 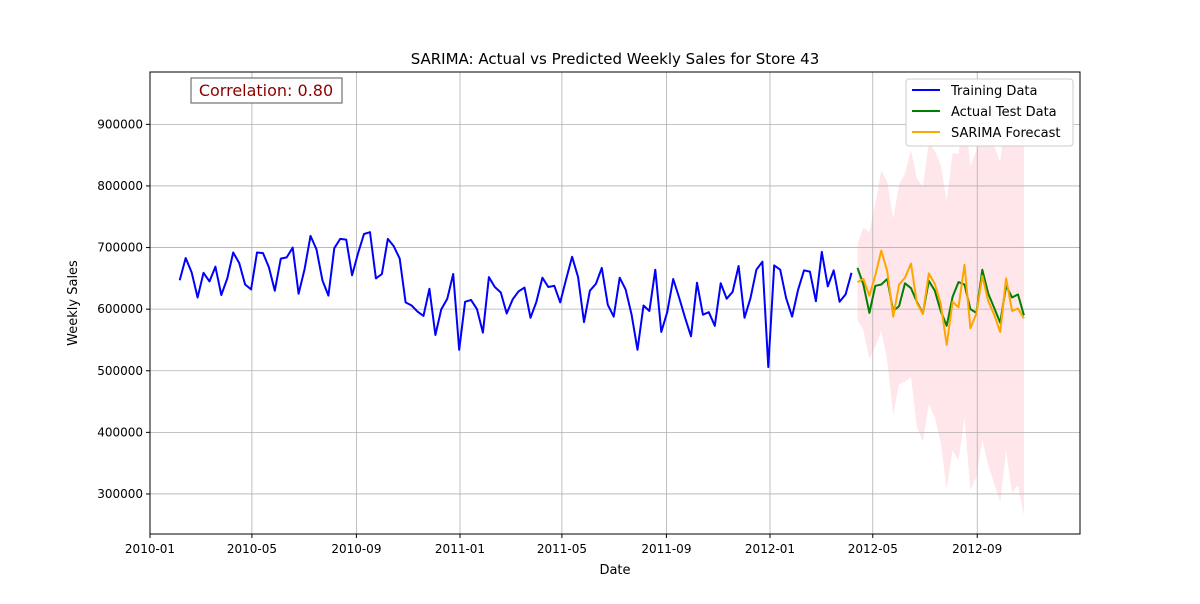 What do you see at coordinates (120, 309) in the screenshot?
I see `y-tick-label: 600000` at bounding box center [120, 309].